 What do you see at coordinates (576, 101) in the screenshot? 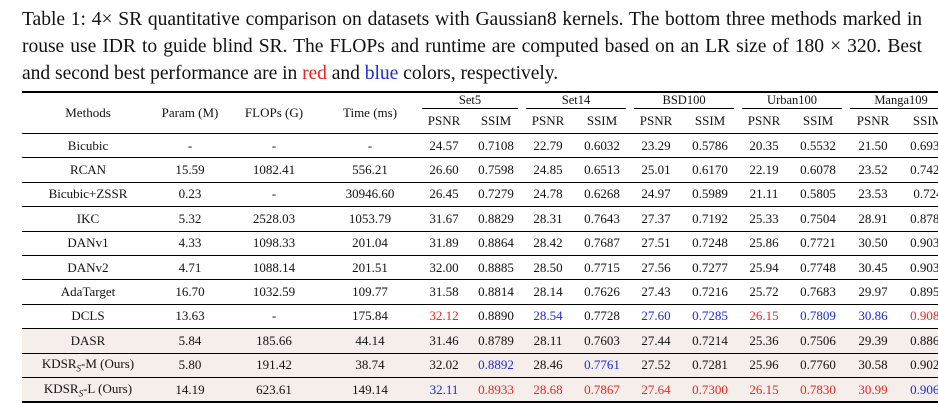
I see `dataset-label: Set14` at bounding box center [576, 101].